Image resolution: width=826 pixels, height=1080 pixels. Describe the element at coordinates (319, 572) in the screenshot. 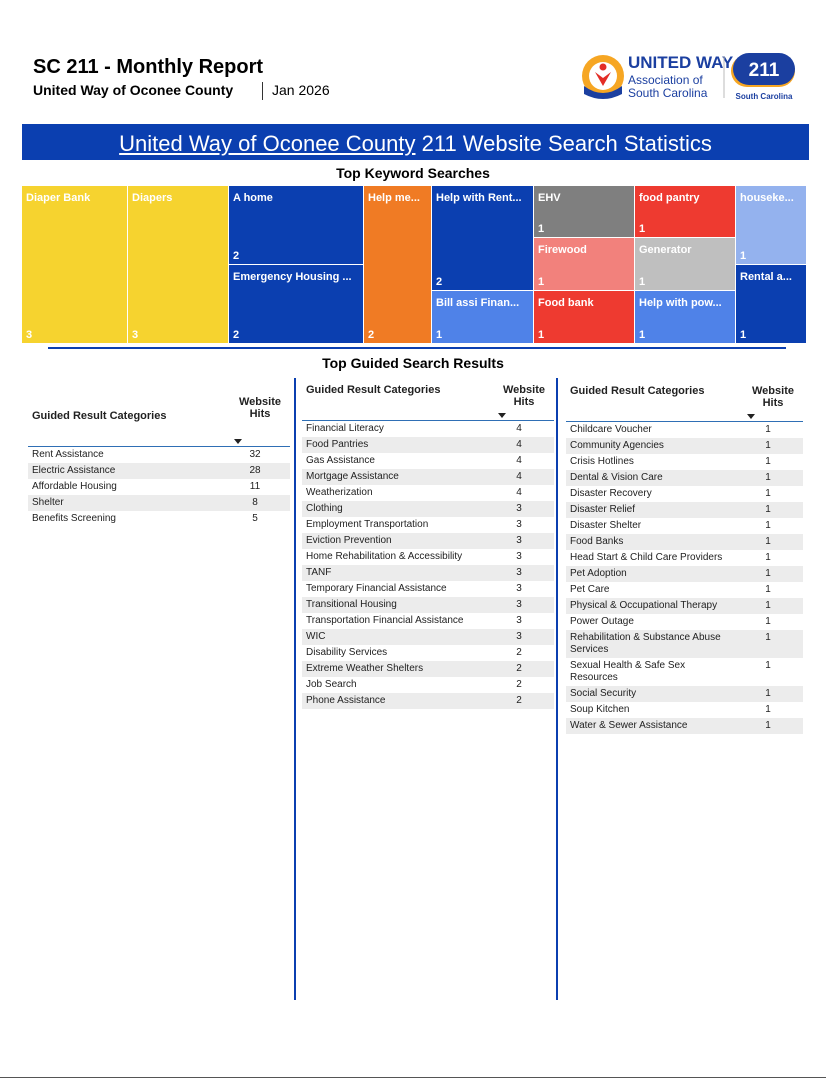

I see `category: TANF` at that location.